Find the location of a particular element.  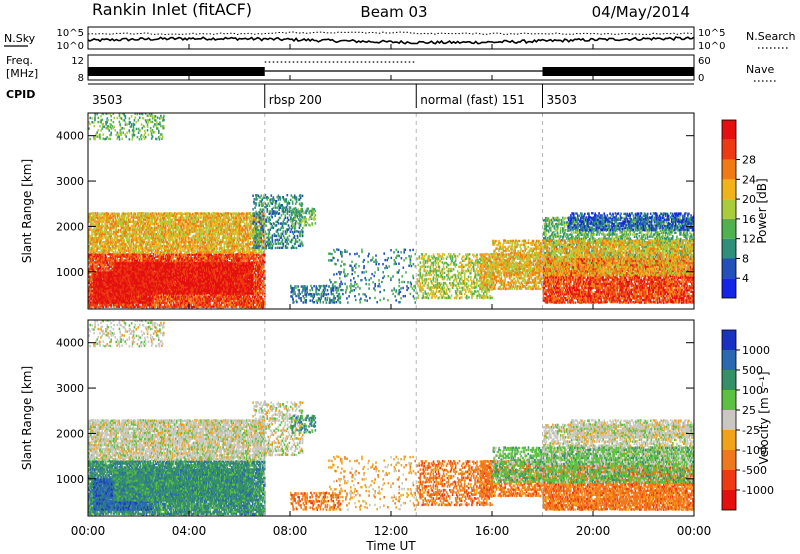

freq-tick-top-left: 12 is located at coordinates (77, 61).